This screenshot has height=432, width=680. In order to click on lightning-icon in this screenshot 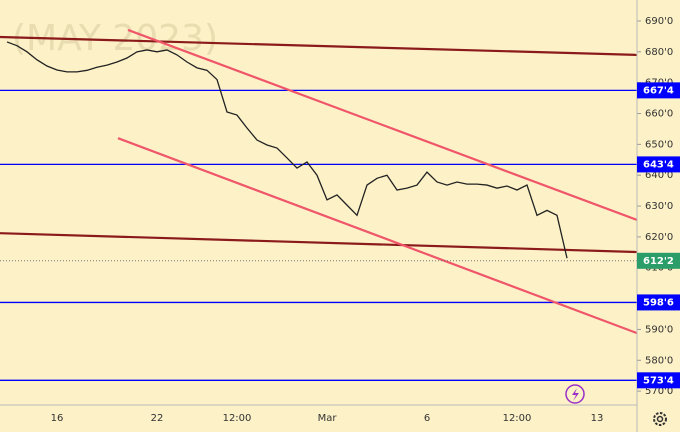, I will do `click(575, 394)`.